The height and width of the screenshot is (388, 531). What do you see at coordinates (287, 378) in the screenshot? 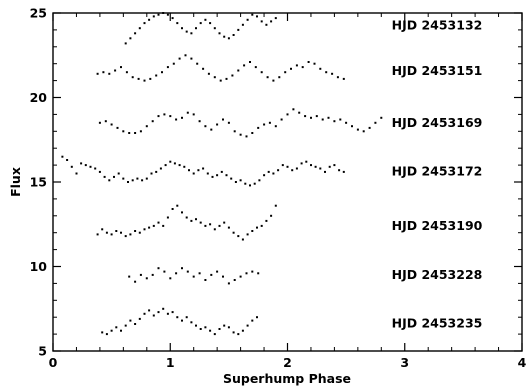
I see `x-axis-title: Superhump Phase` at bounding box center [287, 378].